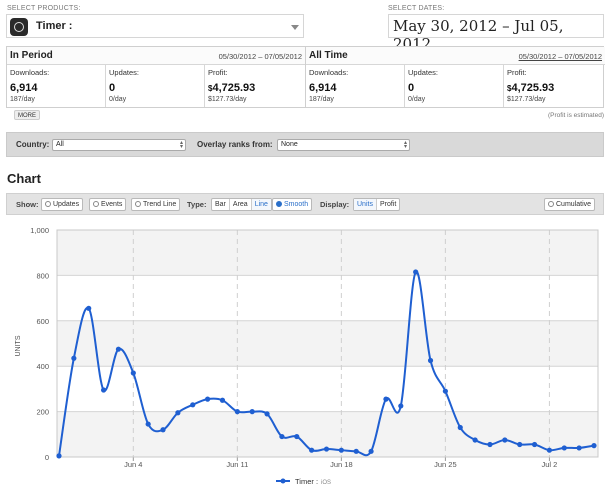  Describe the element at coordinates (365, 204) in the screenshot. I see `display-units-button: Units` at that location.